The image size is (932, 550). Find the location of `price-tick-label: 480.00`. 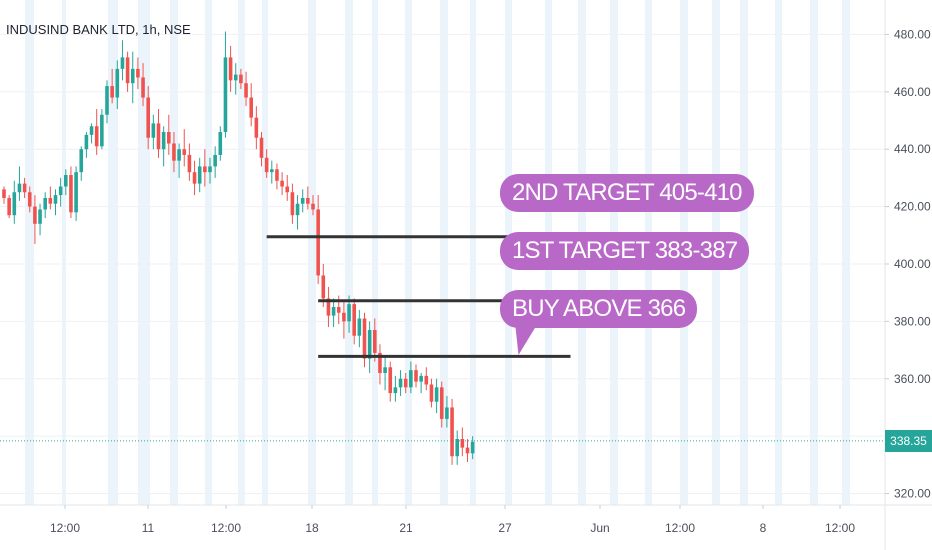

price-tick-label: 480.00 is located at coordinates (912, 34).